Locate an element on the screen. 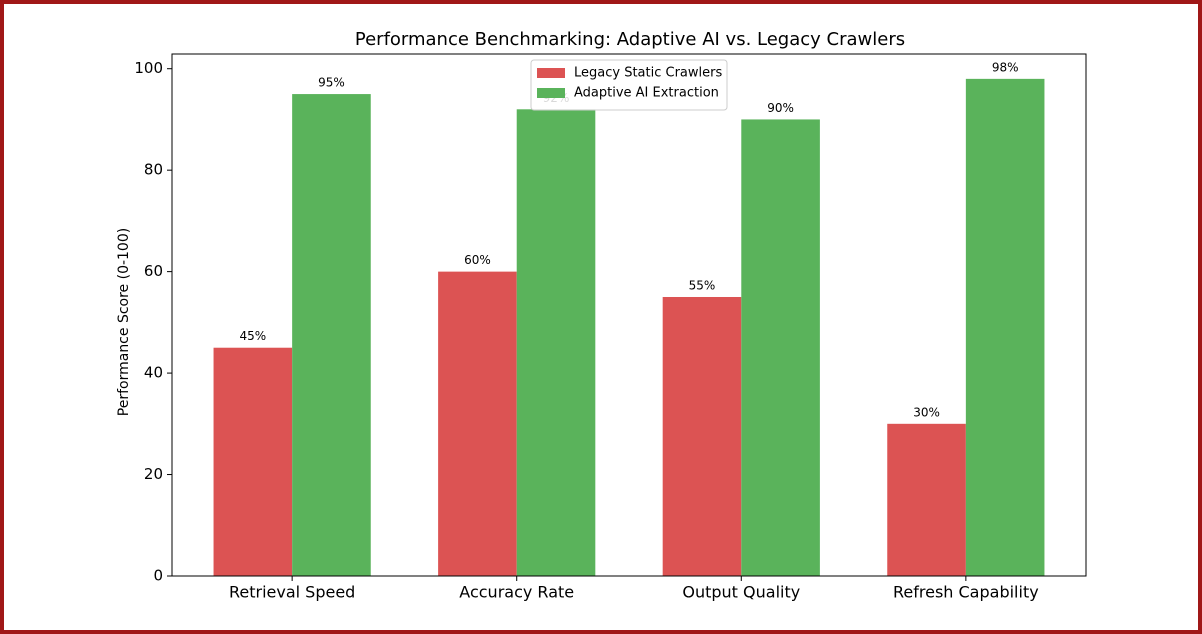 This screenshot has height=634, width=1202. x-tick-label: Retrieval Speed is located at coordinates (292, 592).